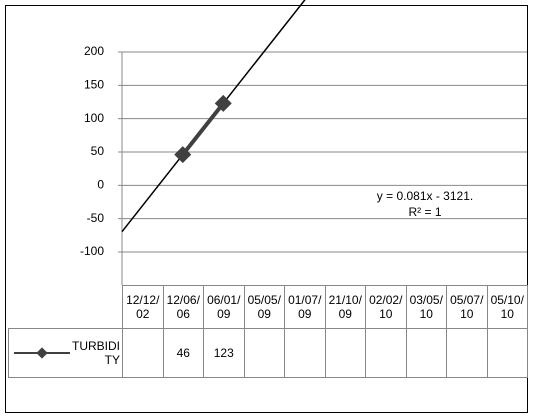  I want to click on legend-icon, so click(42, 353).